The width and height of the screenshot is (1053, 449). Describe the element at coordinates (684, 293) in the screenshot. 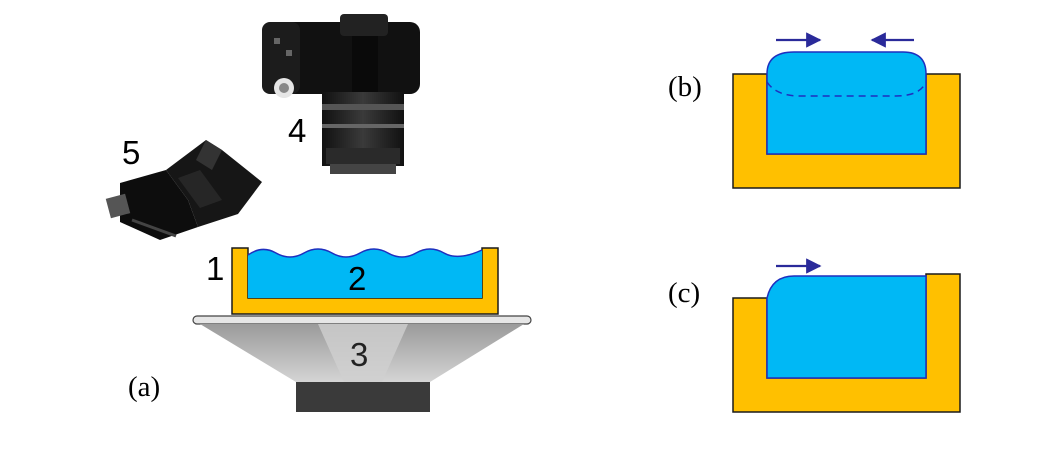

I see `panel-label-c: (c)` at that location.